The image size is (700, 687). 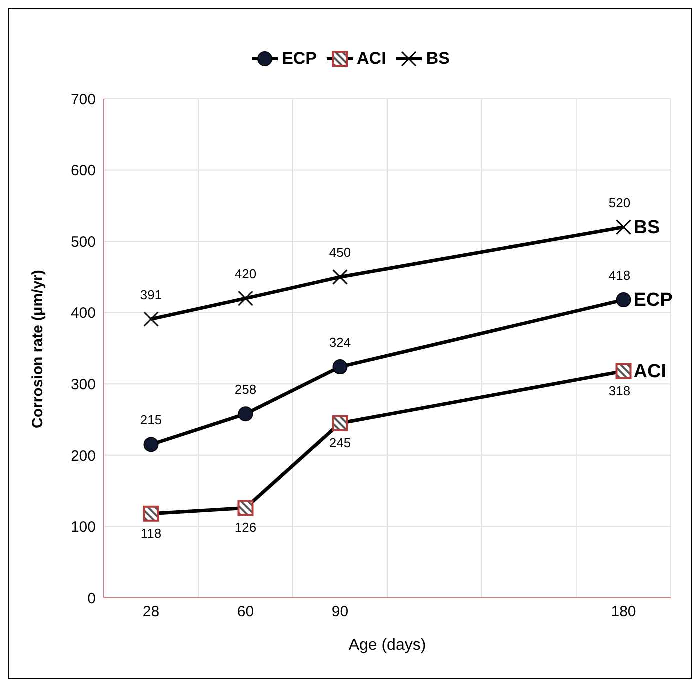 I want to click on x-tick-label: 60, so click(x=245, y=612).